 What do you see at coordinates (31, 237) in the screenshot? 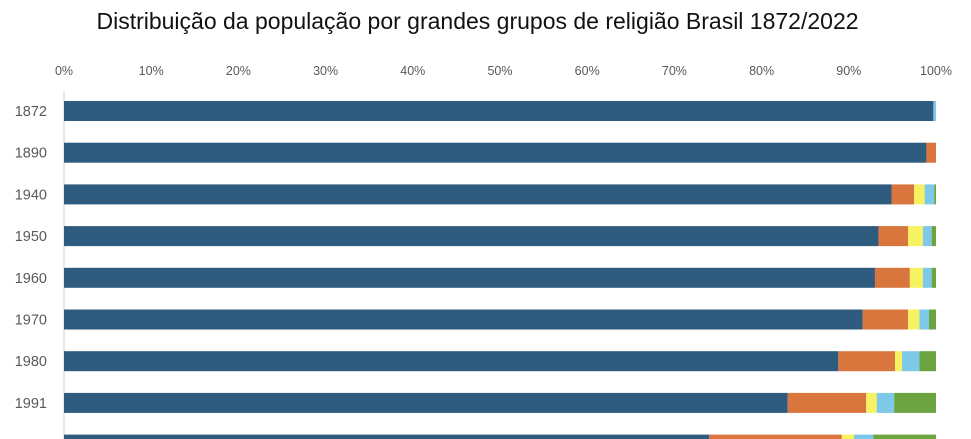
I see `y-category-label: 1950` at bounding box center [31, 237].